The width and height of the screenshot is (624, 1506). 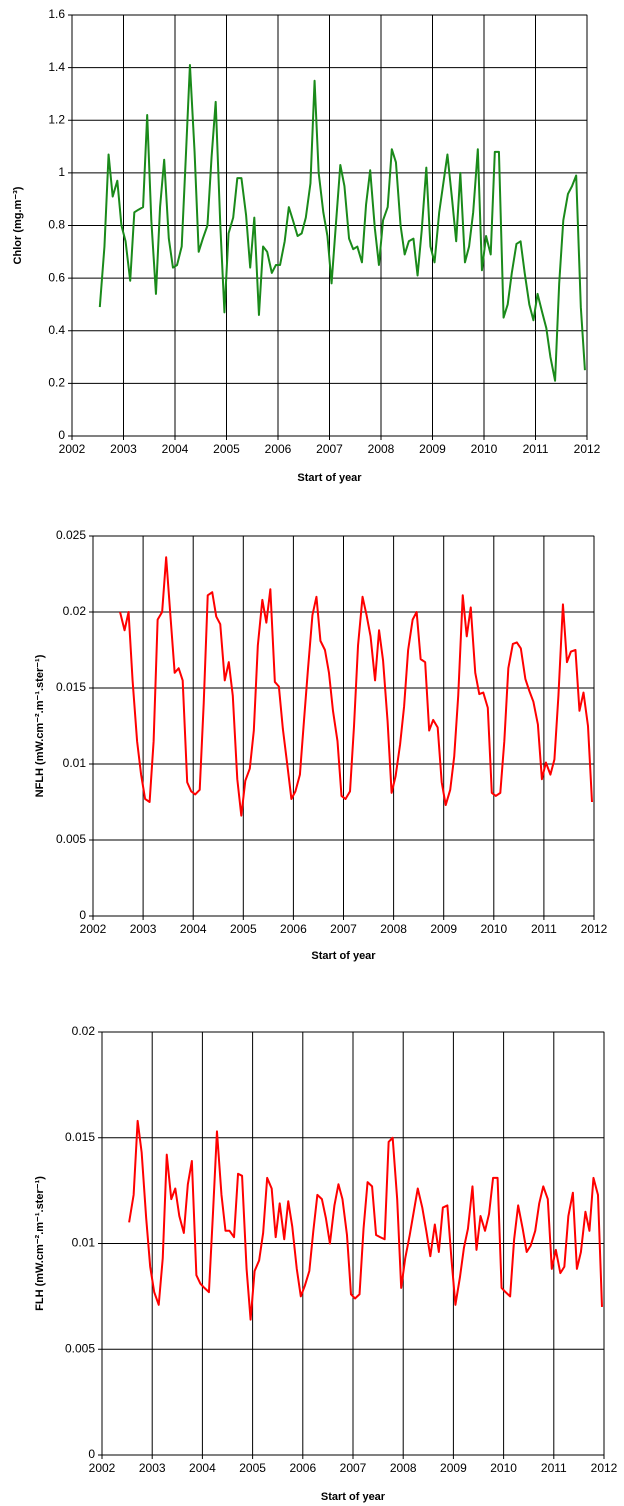 What do you see at coordinates (56, 330) in the screenshot?
I see `y-tick-label: 0.4` at bounding box center [56, 330].